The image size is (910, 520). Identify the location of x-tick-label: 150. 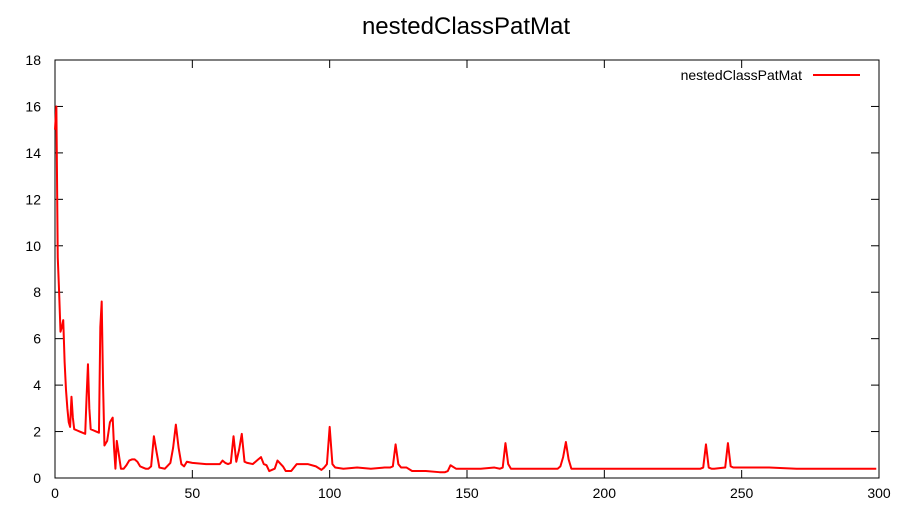
(467, 493).